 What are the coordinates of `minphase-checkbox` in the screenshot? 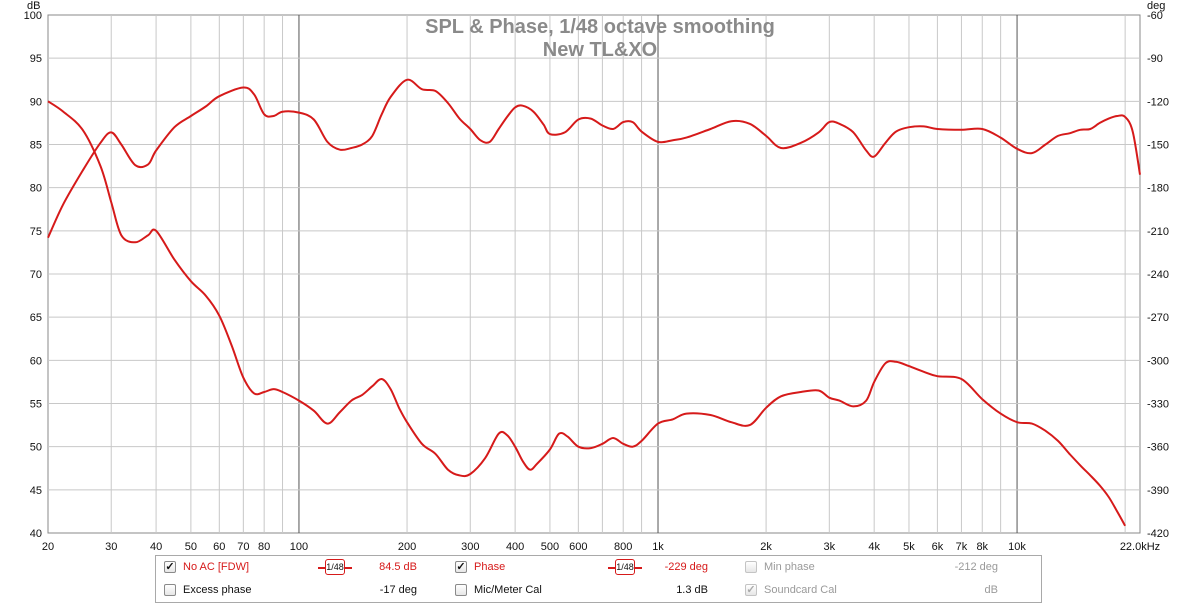 It's located at (751, 567).